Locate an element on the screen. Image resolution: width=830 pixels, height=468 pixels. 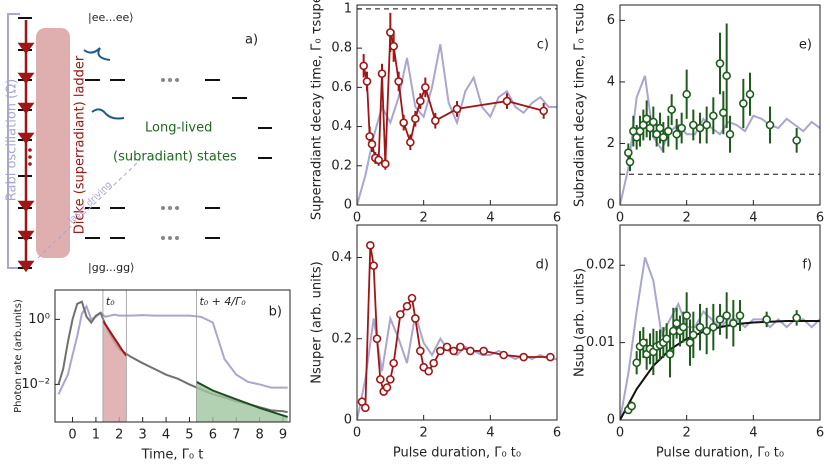
y-tick-label: 10⁰ is located at coordinates (39, 319).